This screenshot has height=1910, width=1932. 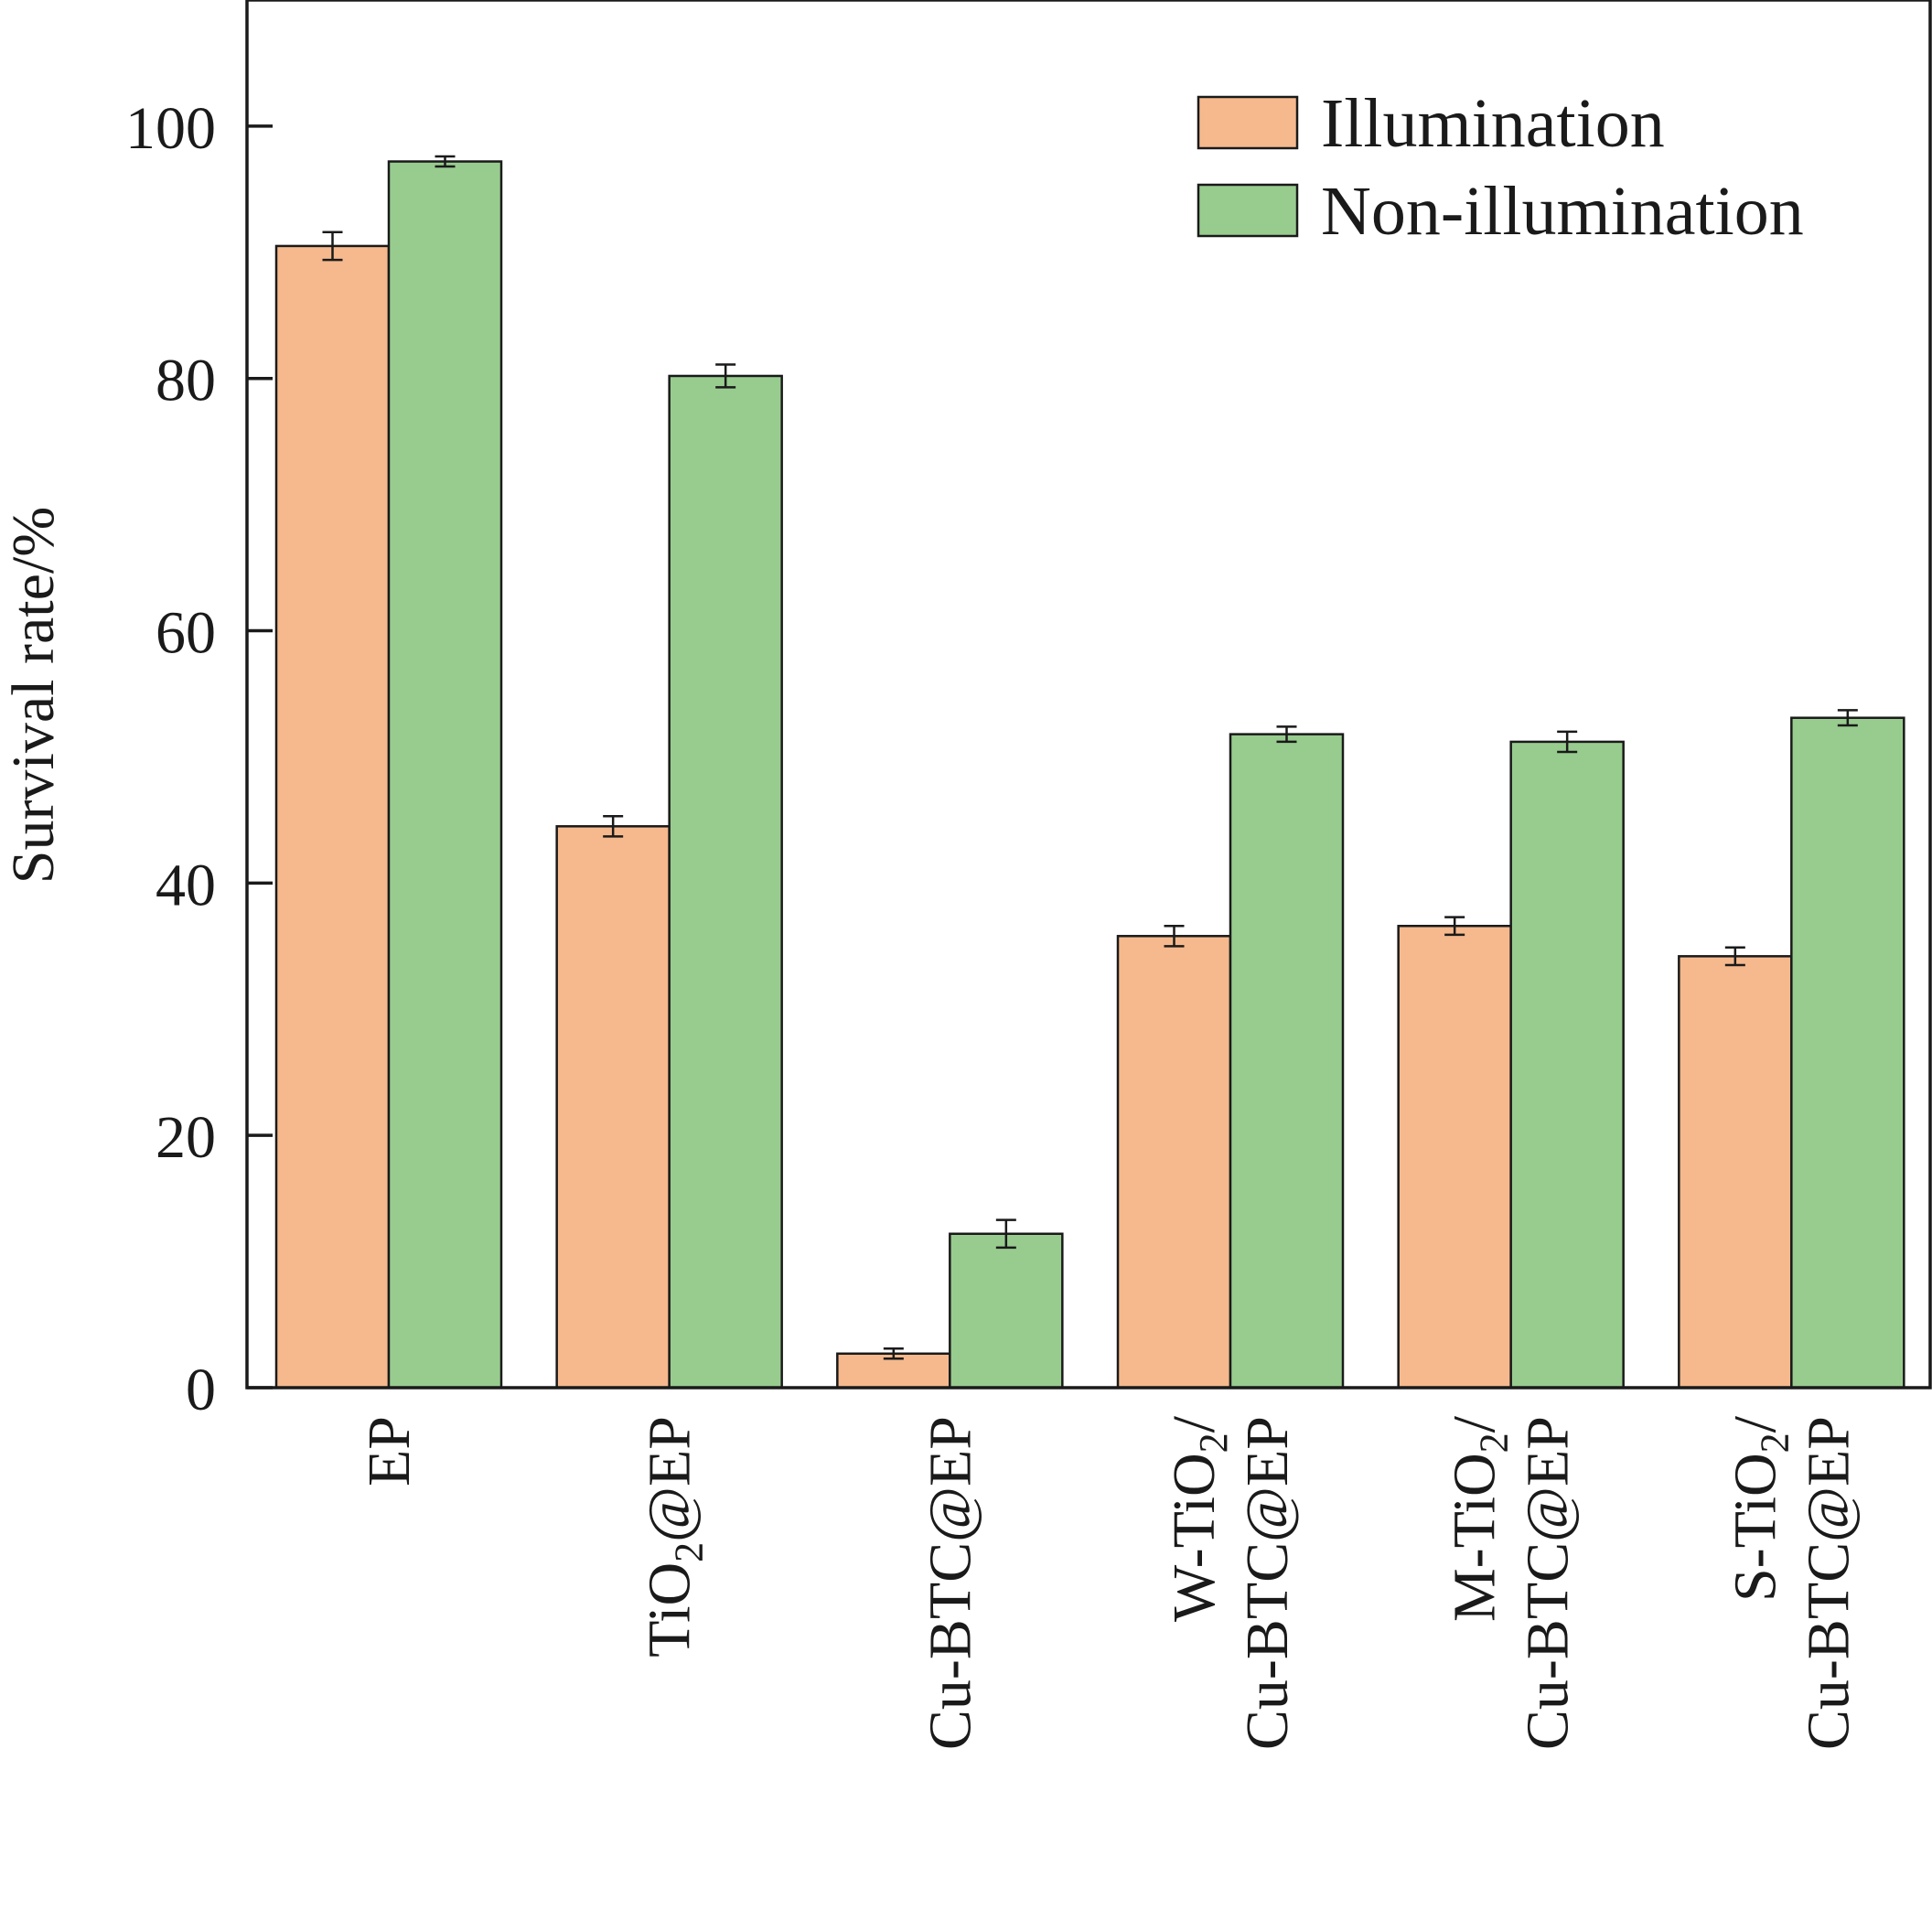 What do you see at coordinates (1198, 1518) in the screenshot?
I see `x-category-label-3-line0: W-TiO2/` at bounding box center [1198, 1518].